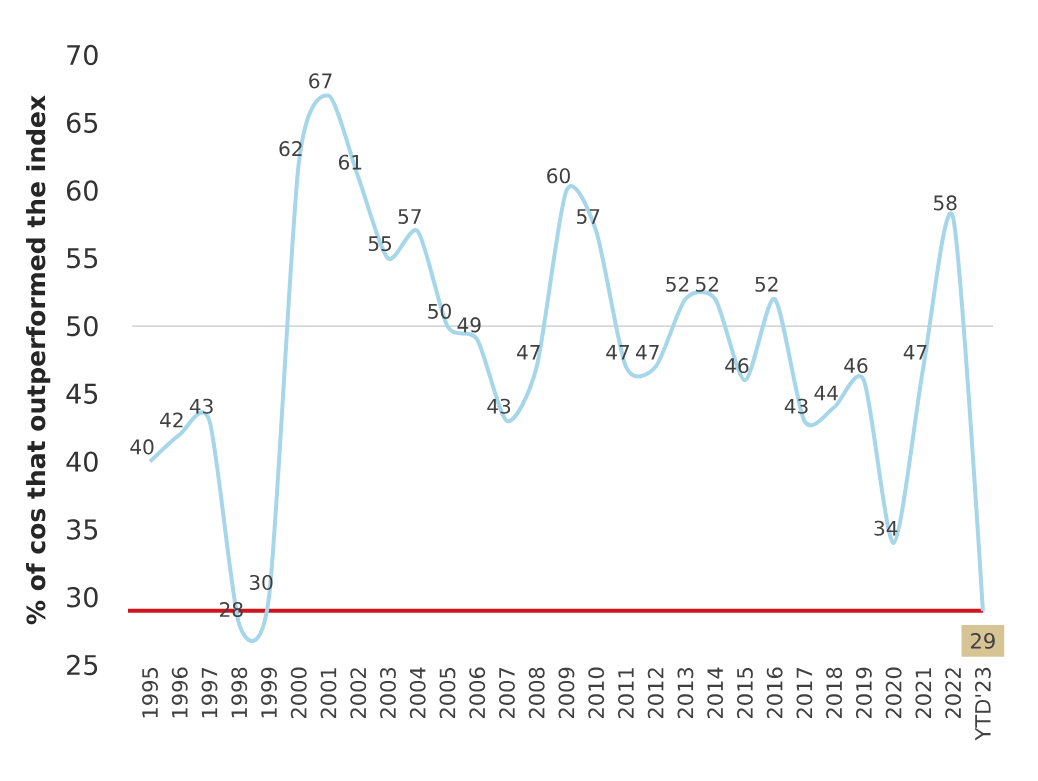 The image size is (1038, 781). Describe the element at coordinates (320, 81) in the screenshot. I see `data-label: 67` at that location.